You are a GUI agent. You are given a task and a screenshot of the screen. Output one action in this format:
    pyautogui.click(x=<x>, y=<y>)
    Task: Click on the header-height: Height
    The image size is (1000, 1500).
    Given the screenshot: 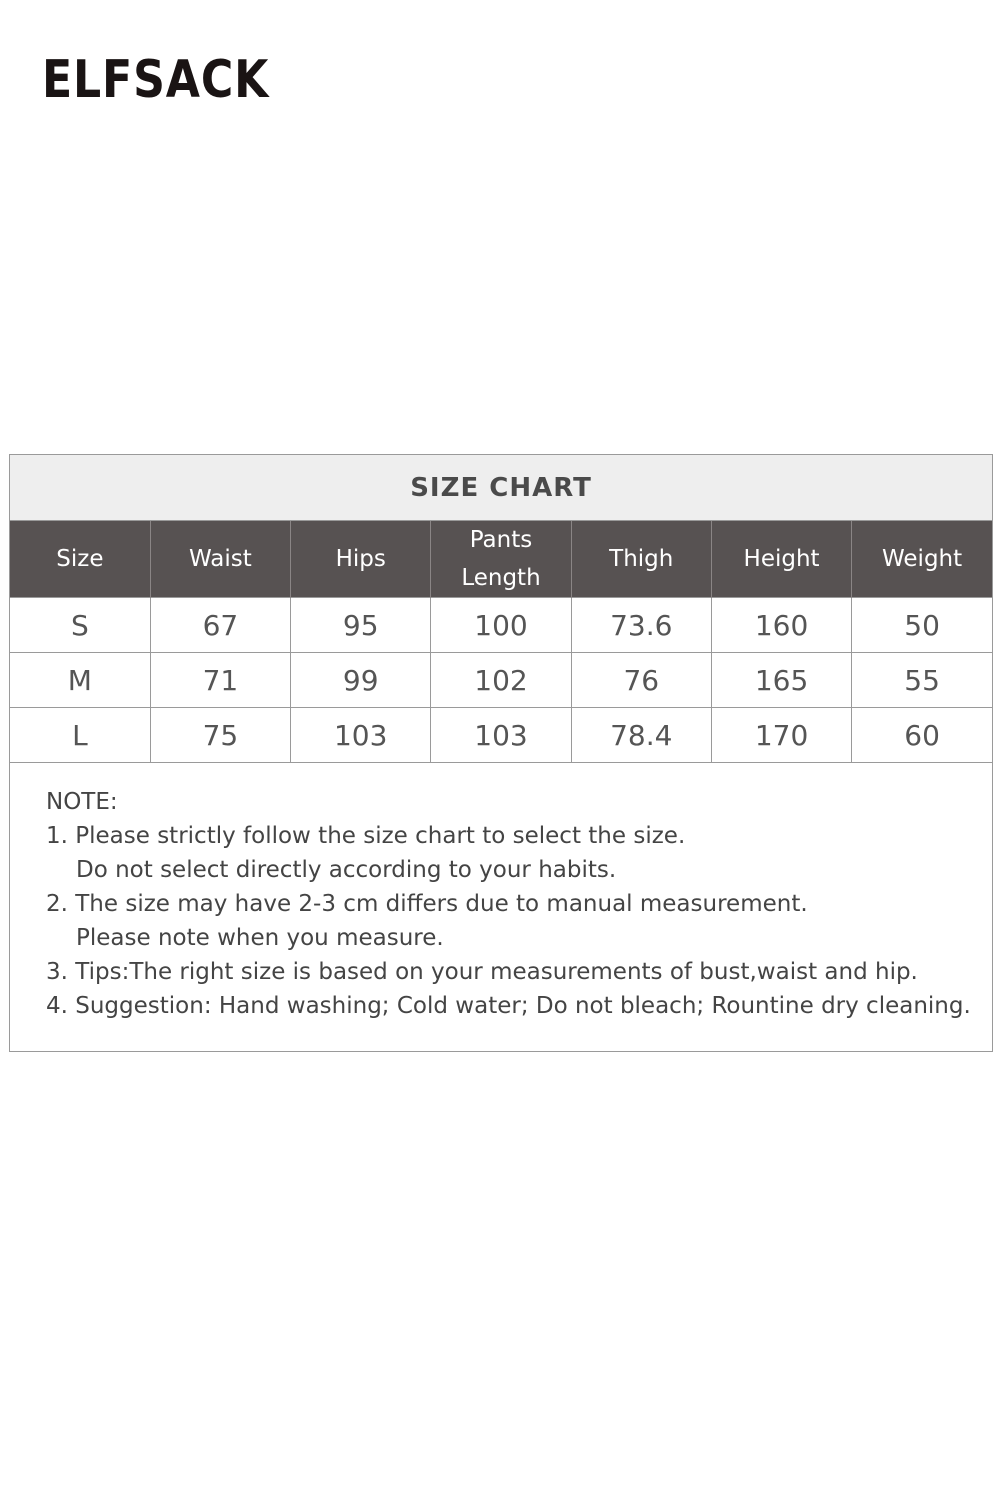 What is the action you would take?
    pyautogui.click(x=781, y=559)
    